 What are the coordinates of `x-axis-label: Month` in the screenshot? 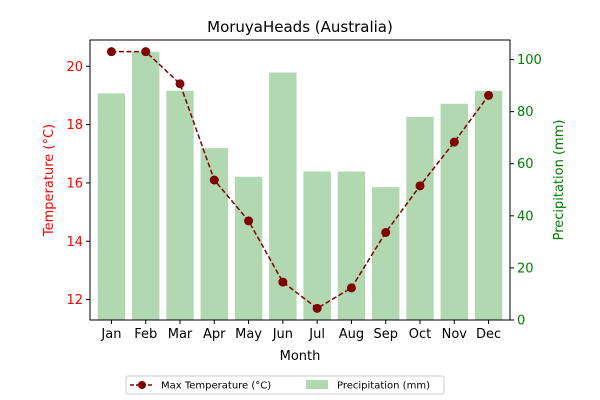 It's located at (300, 356).